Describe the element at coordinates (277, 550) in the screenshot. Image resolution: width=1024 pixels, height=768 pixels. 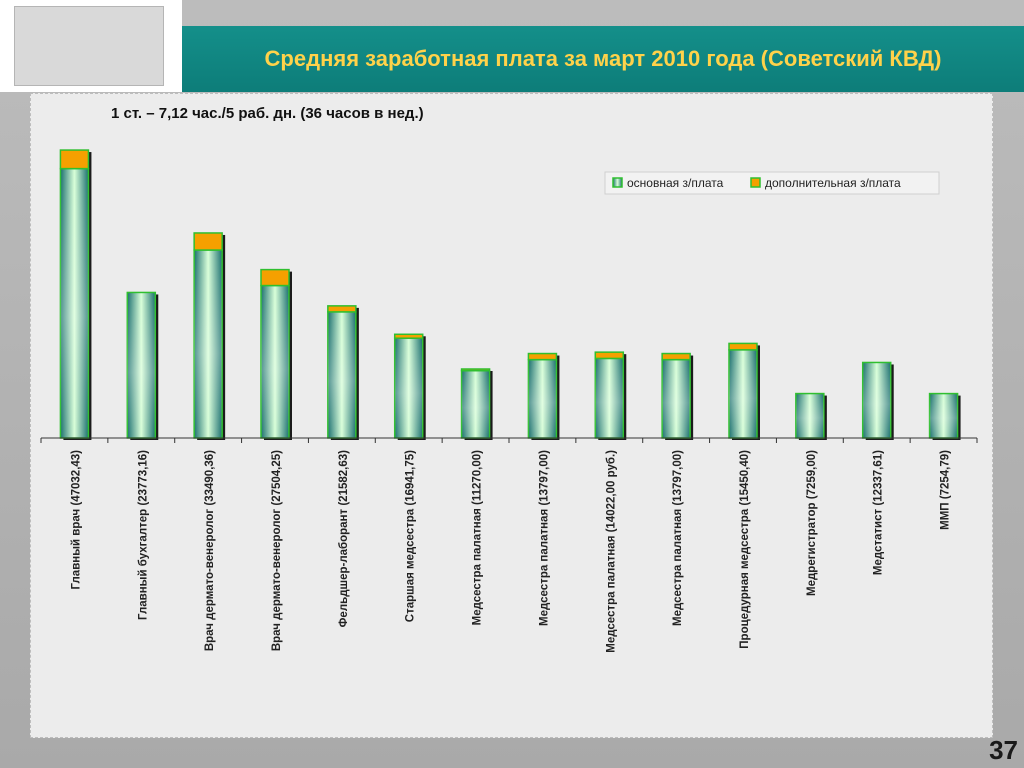
I see `x-tick-label: Врач дермато-венеролог (27504,25)` at that location.